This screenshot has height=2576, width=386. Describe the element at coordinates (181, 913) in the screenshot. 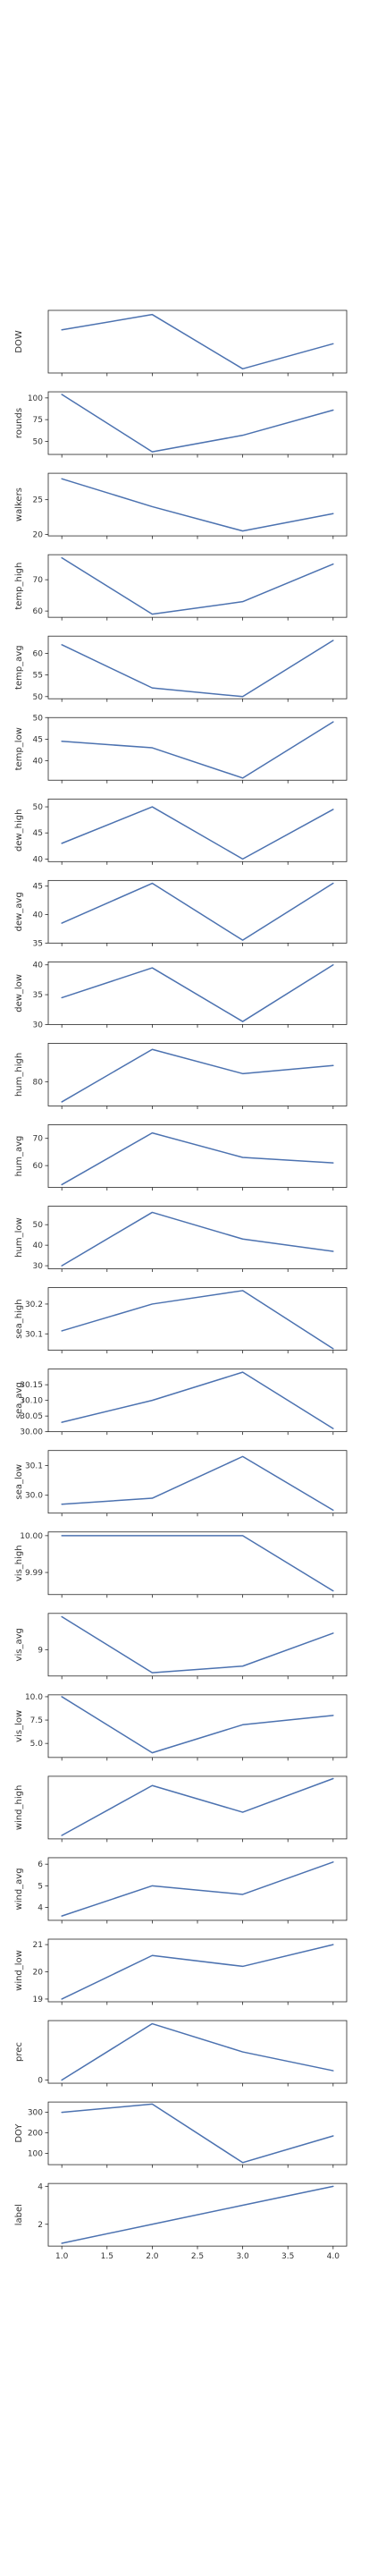

I see `subplot-dew-avg: 35 40 45 dew_avg` at that location.